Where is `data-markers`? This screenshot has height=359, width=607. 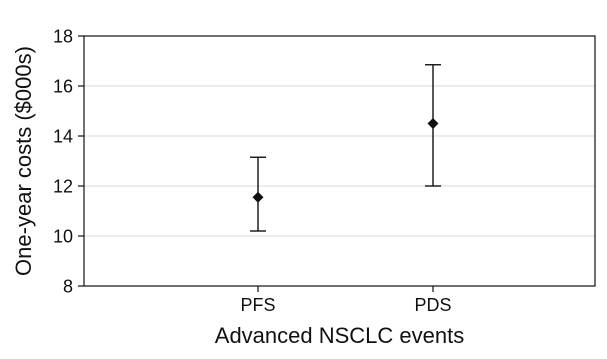 data-markers is located at coordinates (345, 160).